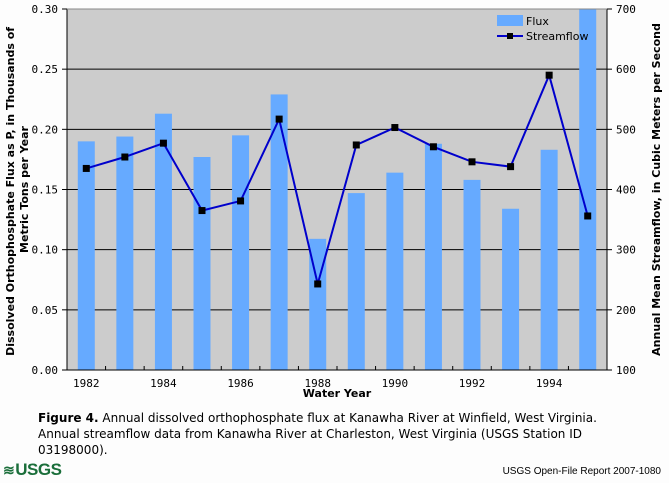  Describe the element at coordinates (626, 310) in the screenshot. I see `y-right-tick-label: 200` at that location.